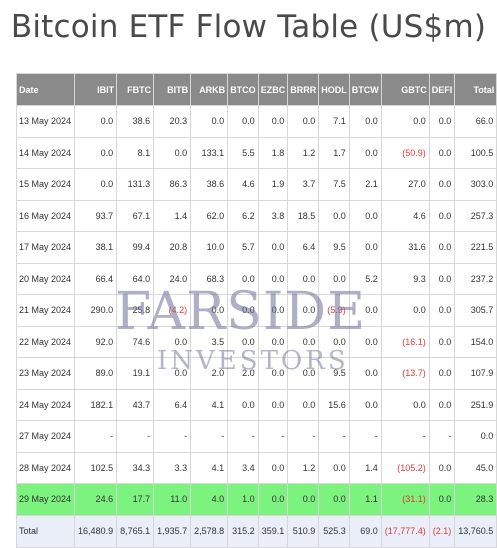 This screenshot has height=548, width=497. What do you see at coordinates (45, 499) in the screenshot?
I see `date-cell: 29 May 2024` at bounding box center [45, 499].